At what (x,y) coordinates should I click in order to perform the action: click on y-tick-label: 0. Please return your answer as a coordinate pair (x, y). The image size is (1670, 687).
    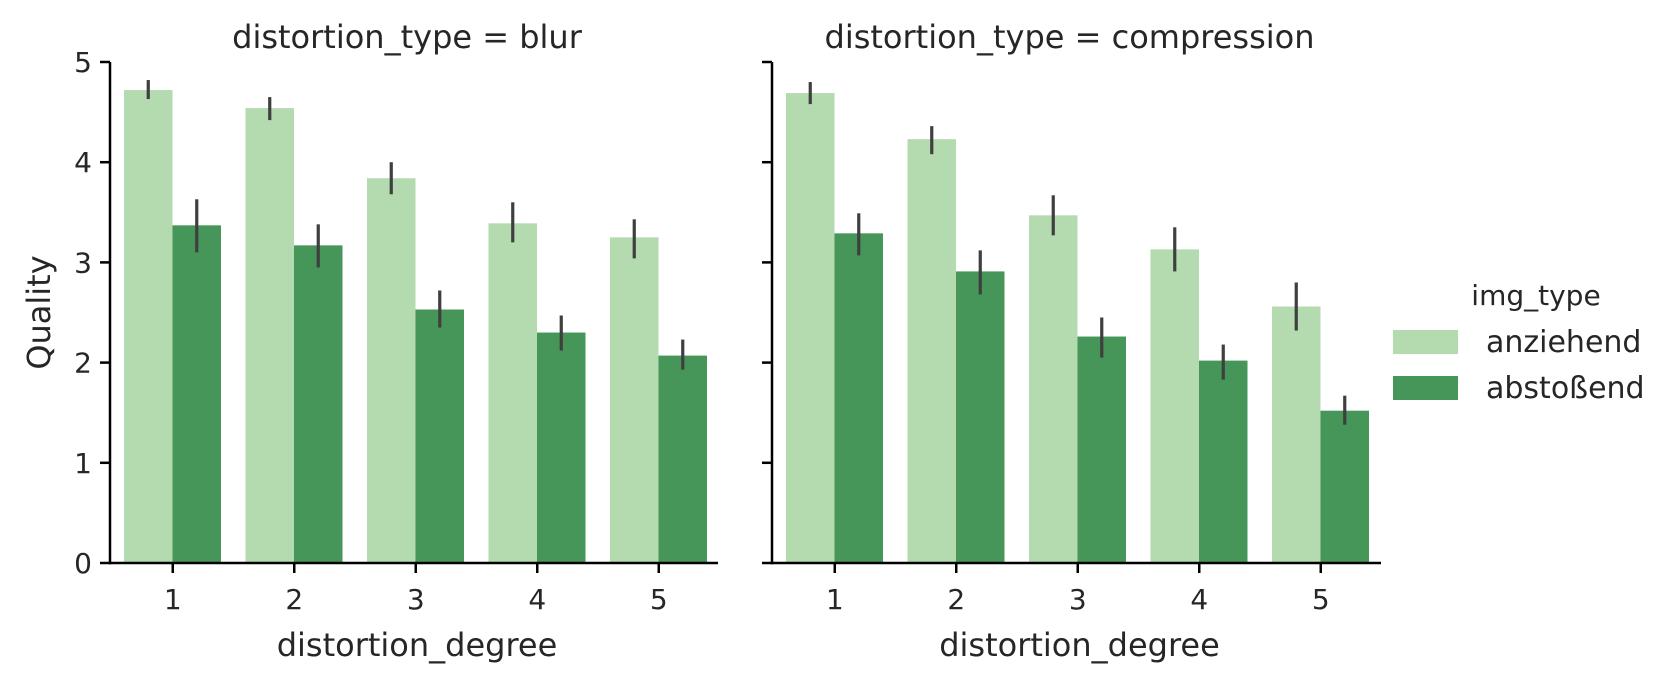
    Looking at the image, I should click on (83, 563).